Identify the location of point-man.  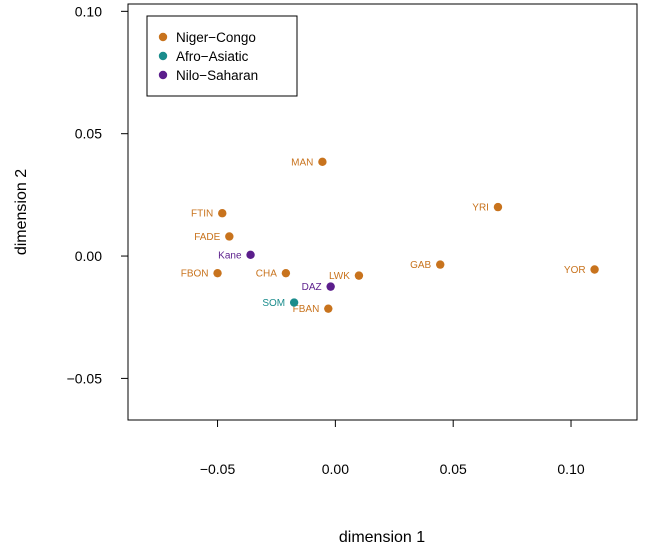
(322, 162).